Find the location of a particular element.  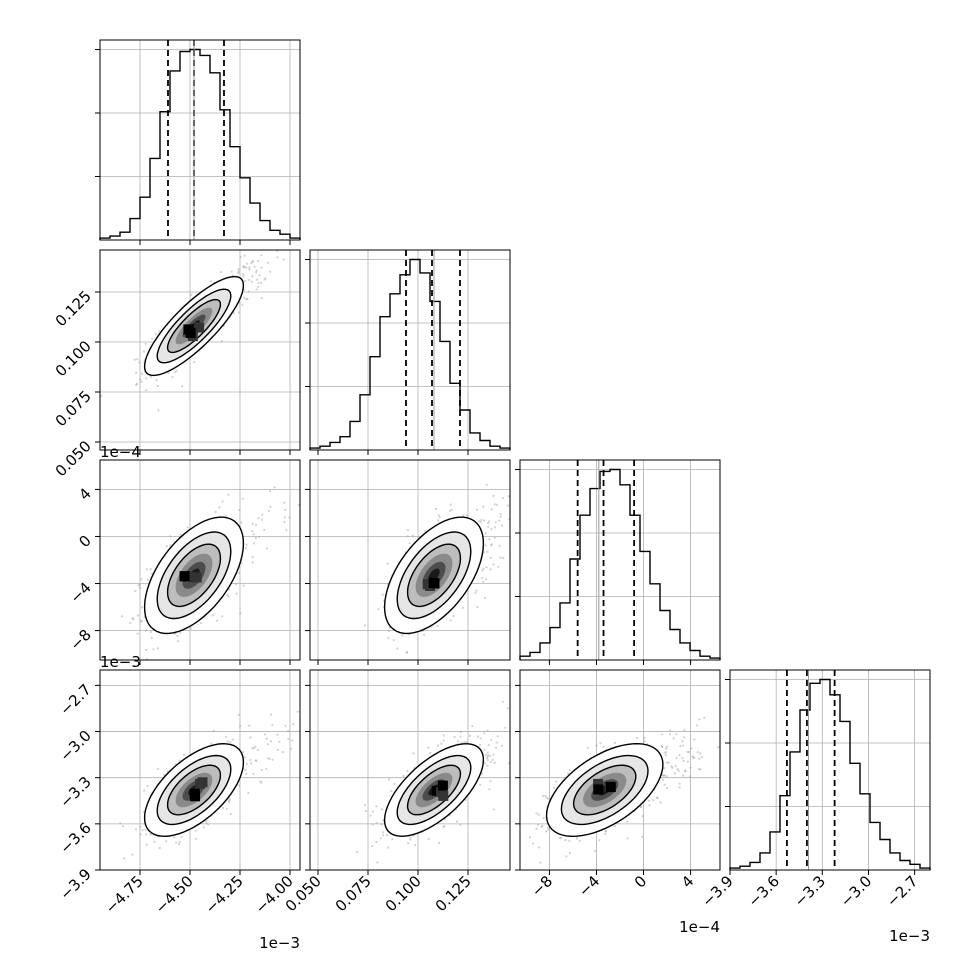

panel-3-2: −8 −4 0 4 is located at coordinates (618, 784).